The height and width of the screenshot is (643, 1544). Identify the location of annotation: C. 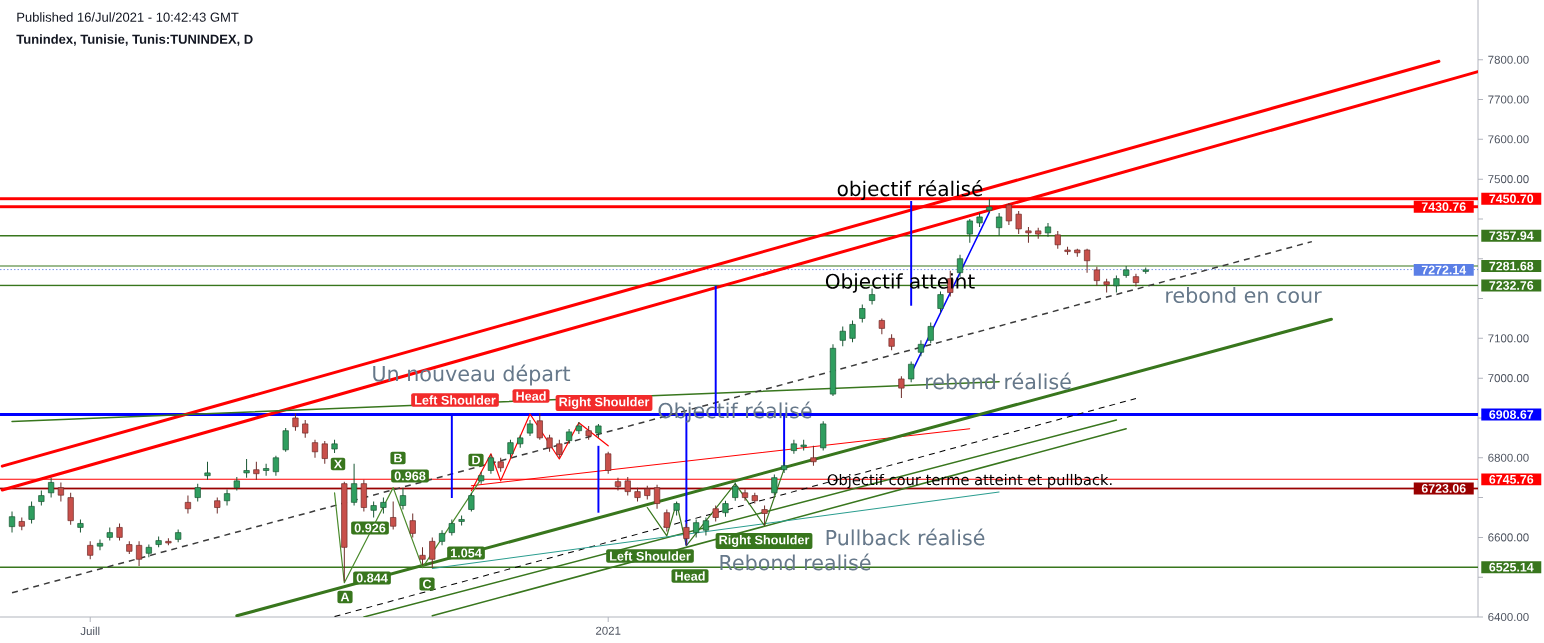
(427, 584).